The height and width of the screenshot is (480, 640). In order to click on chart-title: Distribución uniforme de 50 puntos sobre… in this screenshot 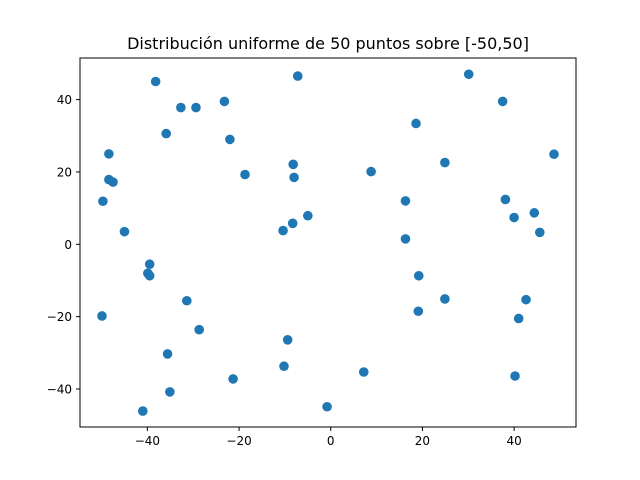, I will do `click(328, 43)`.